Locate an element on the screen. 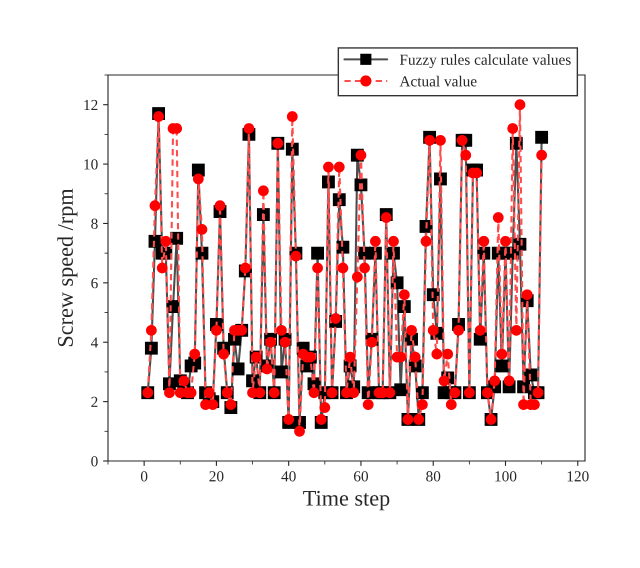  x-tick-label: 100 is located at coordinates (505, 476).